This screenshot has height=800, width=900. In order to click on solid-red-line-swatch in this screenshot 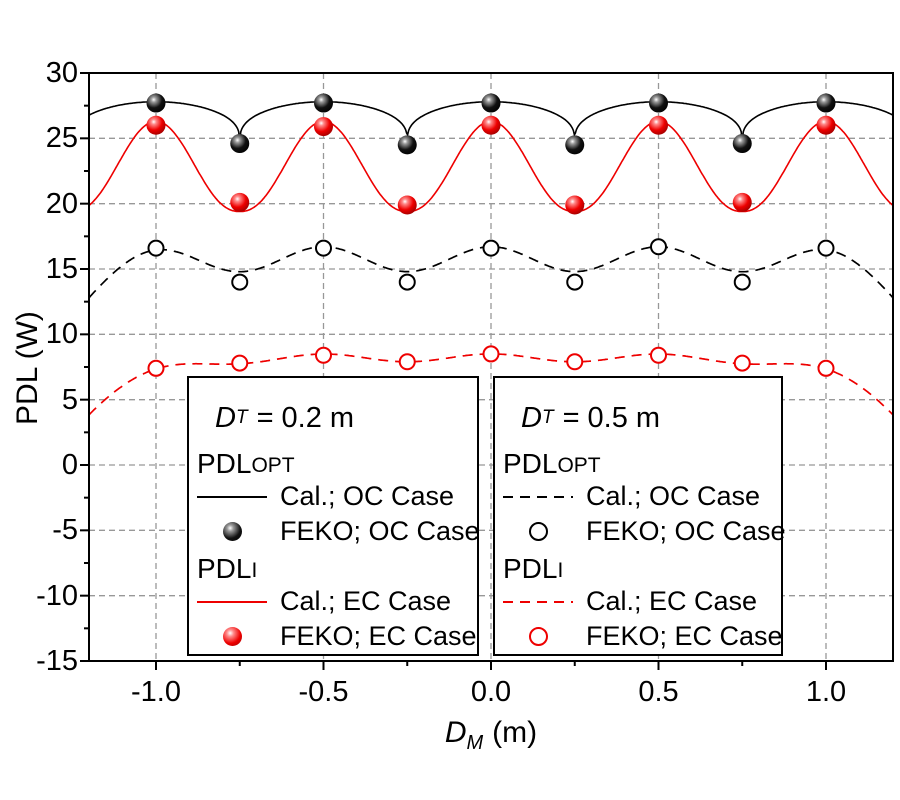, I will do `click(232, 601)`.